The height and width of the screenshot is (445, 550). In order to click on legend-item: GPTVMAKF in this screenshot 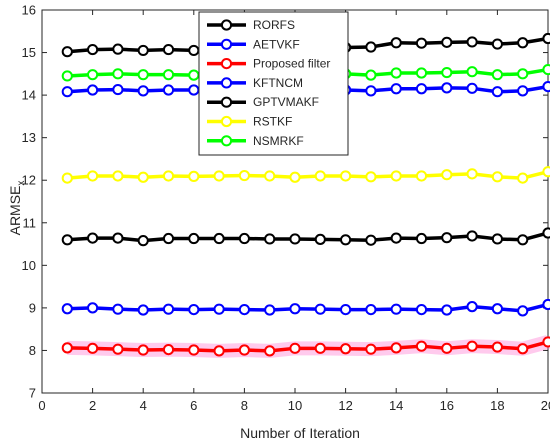, I will do `click(263, 102)`.